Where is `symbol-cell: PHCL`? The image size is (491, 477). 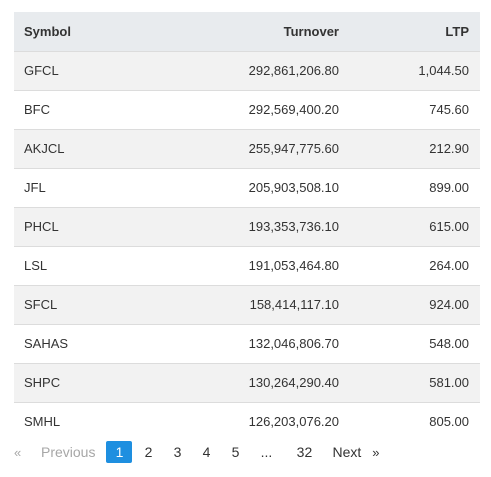 symbol-cell: PHCL is located at coordinates (41, 226).